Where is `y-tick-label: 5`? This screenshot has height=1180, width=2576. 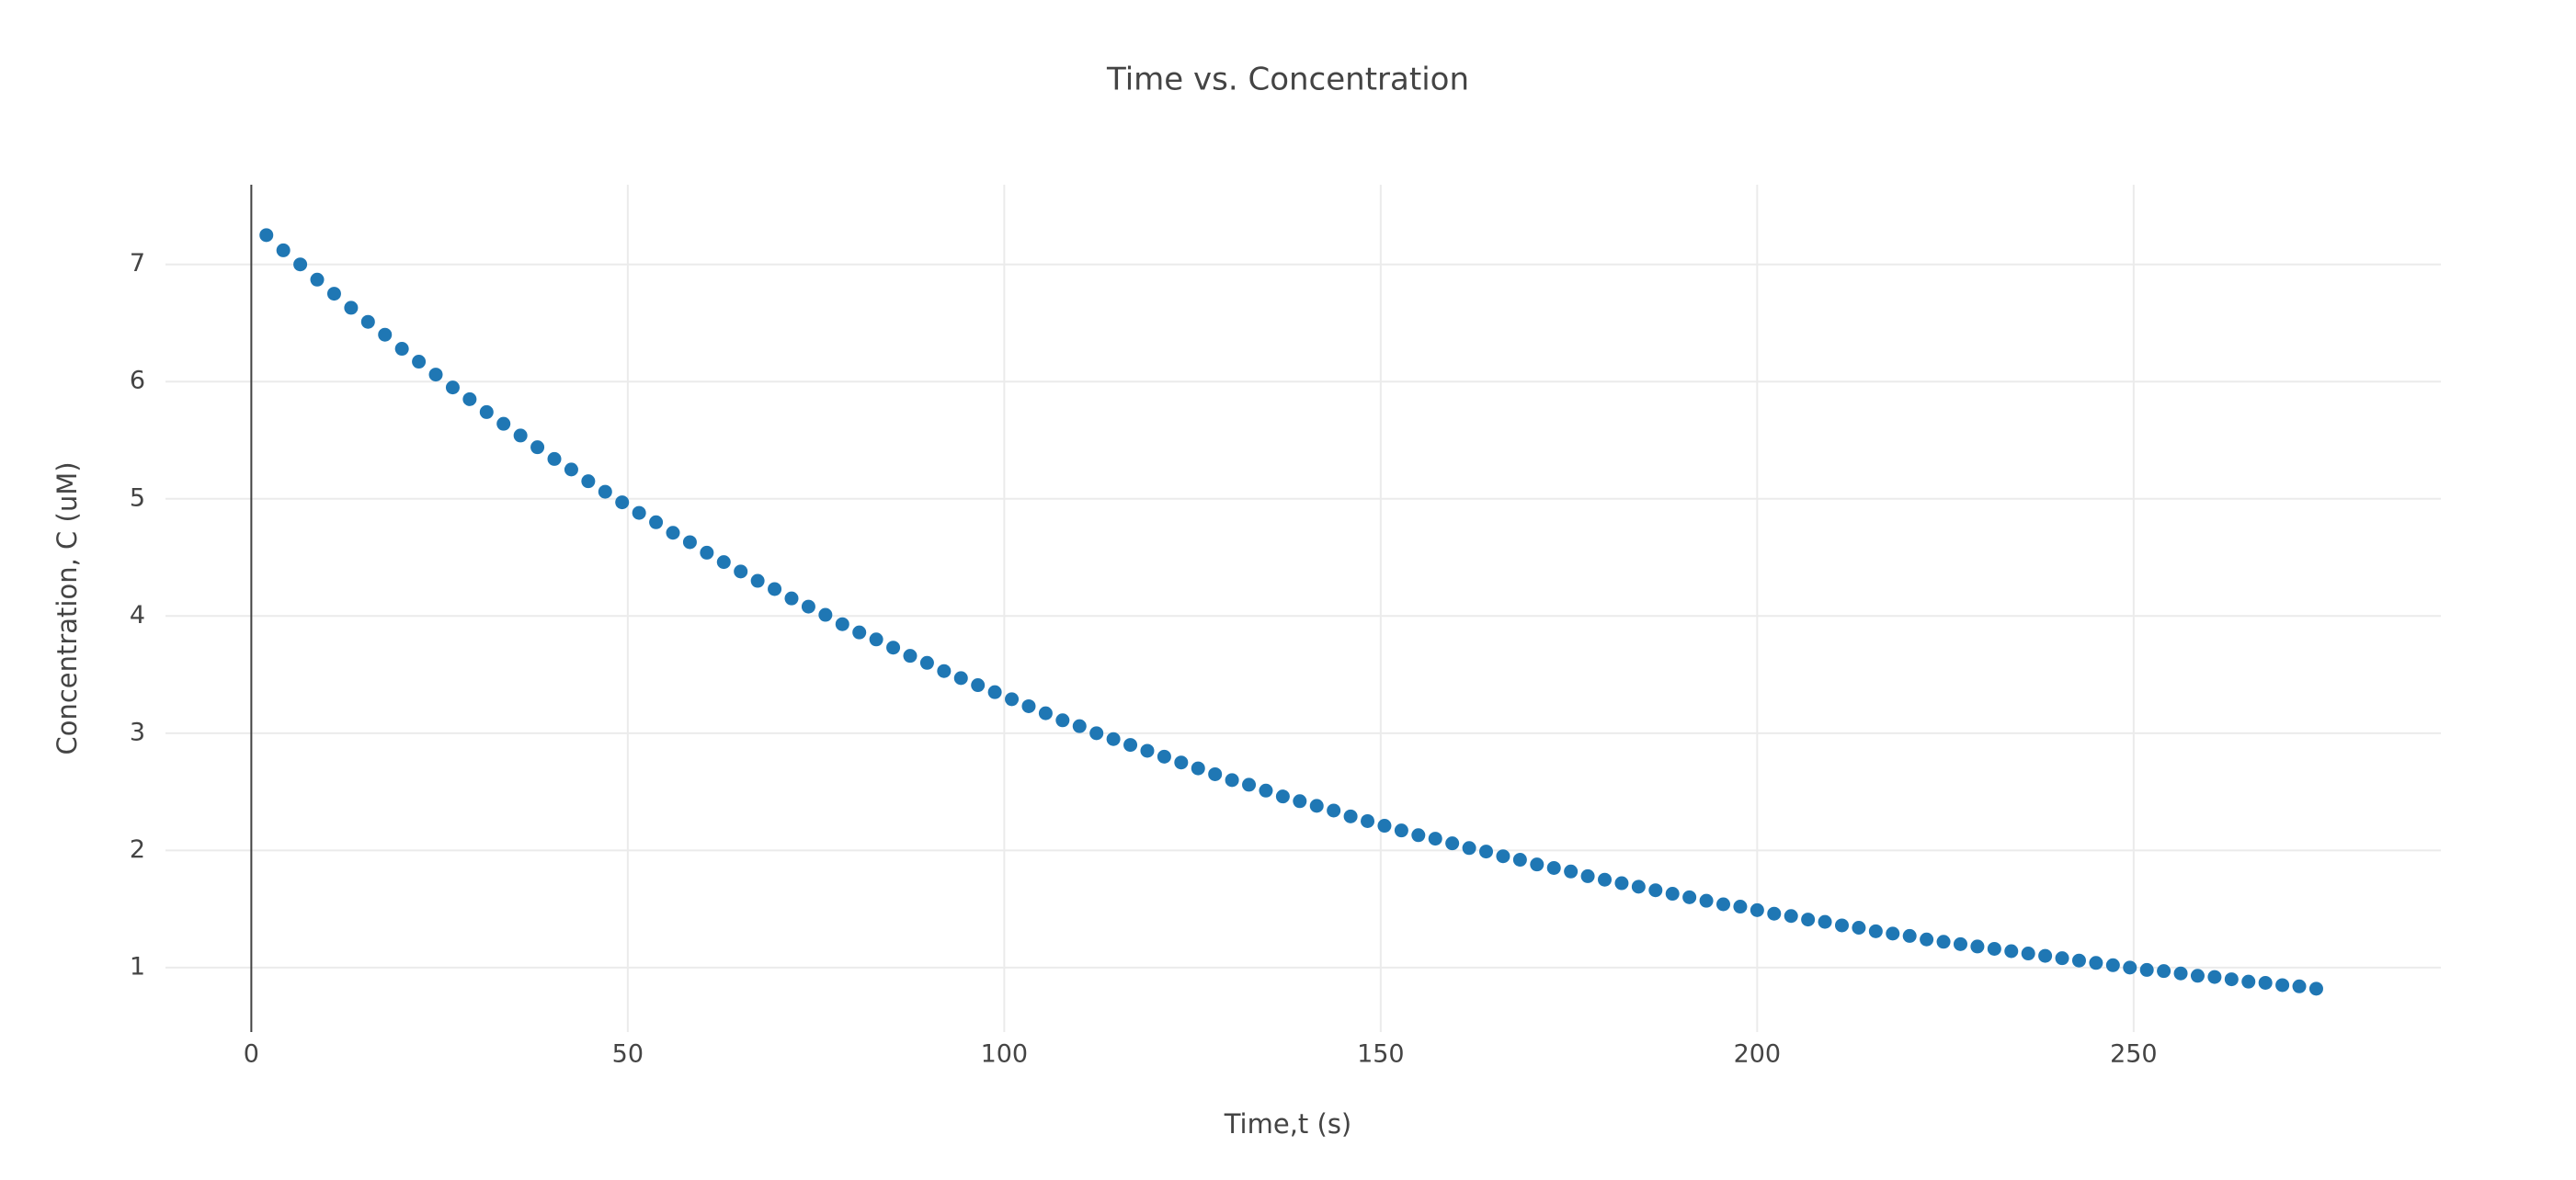
y-tick-label: 5 is located at coordinates (137, 497).